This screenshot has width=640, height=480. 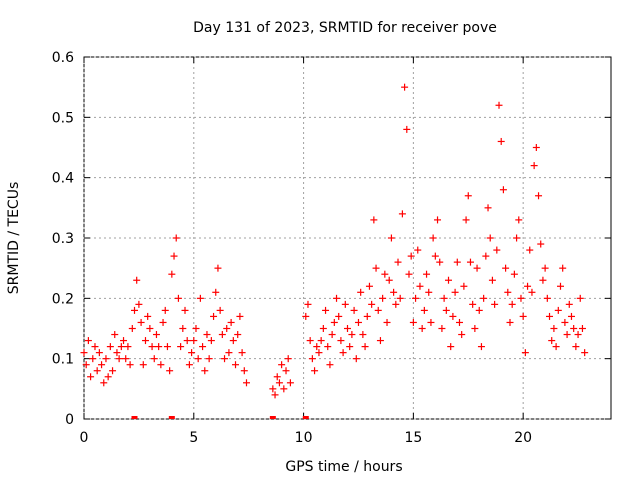 What do you see at coordinates (63, 299) in the screenshot?
I see `y-tick-label: 0.2` at bounding box center [63, 299].